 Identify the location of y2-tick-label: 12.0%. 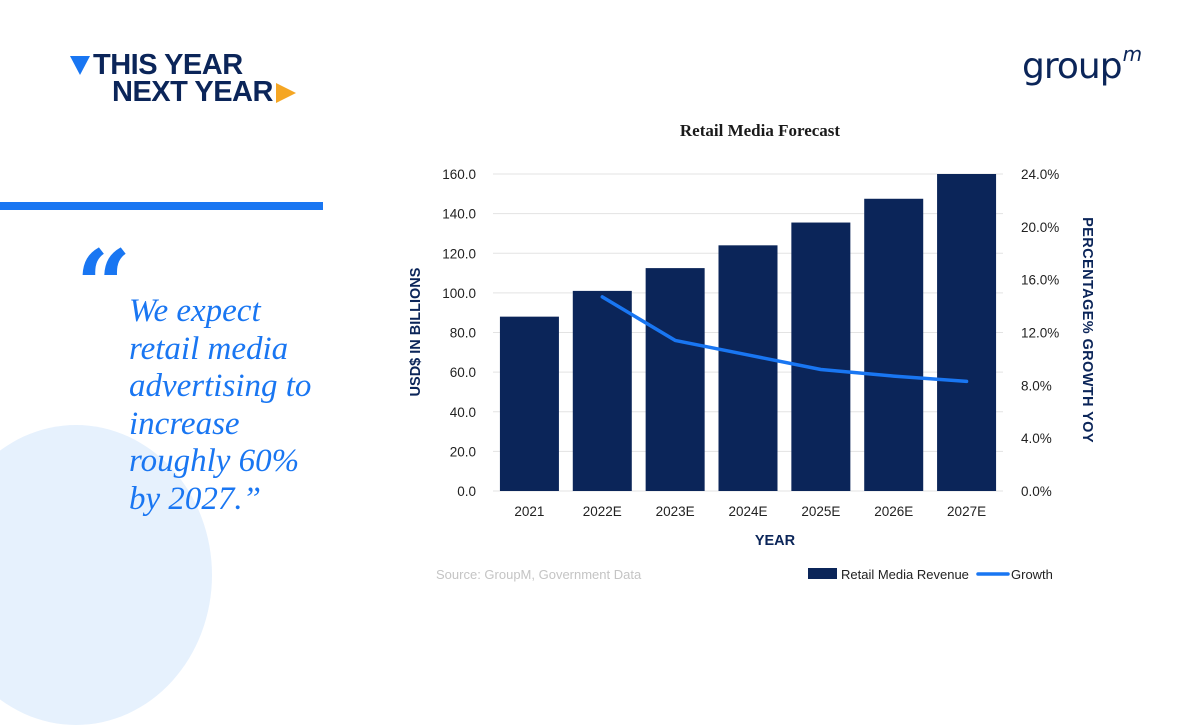
(1040, 333).